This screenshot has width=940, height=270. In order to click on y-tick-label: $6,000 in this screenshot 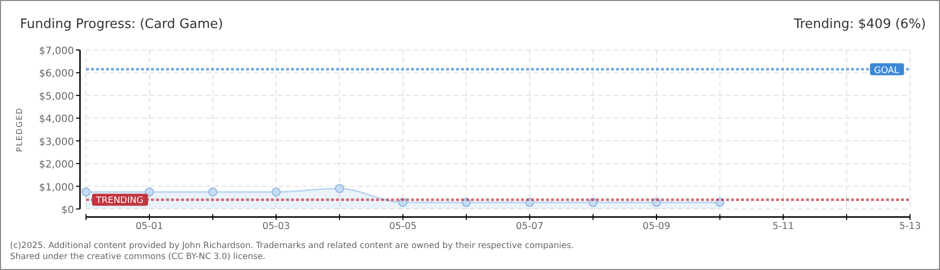, I will do `click(56, 74)`.